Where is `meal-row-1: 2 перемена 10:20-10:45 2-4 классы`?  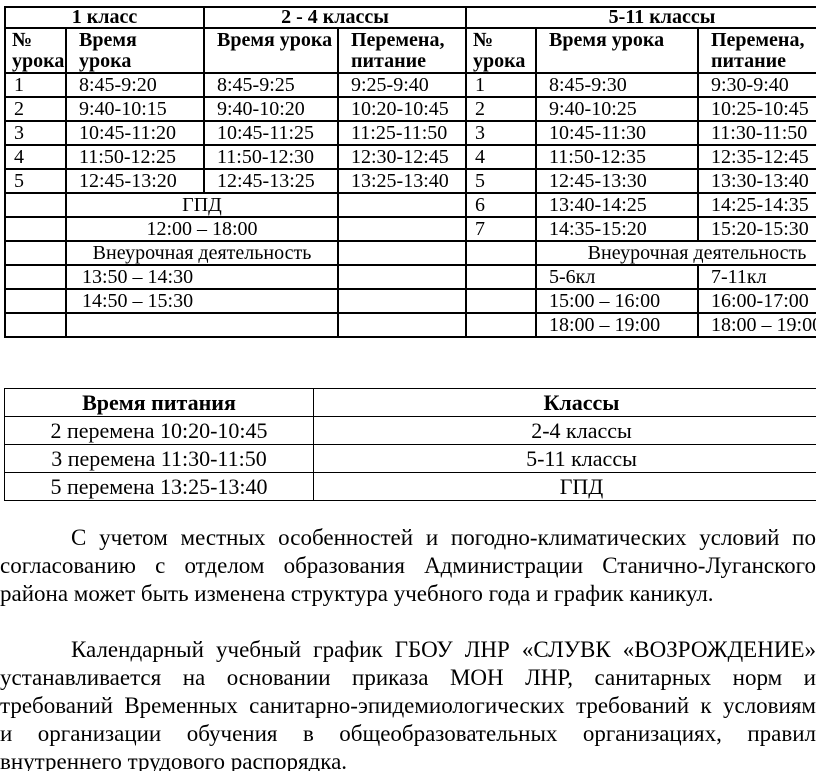 meal-row-1: 2 перемена 10:20-10:45 2-4 классы is located at coordinates (410, 430).